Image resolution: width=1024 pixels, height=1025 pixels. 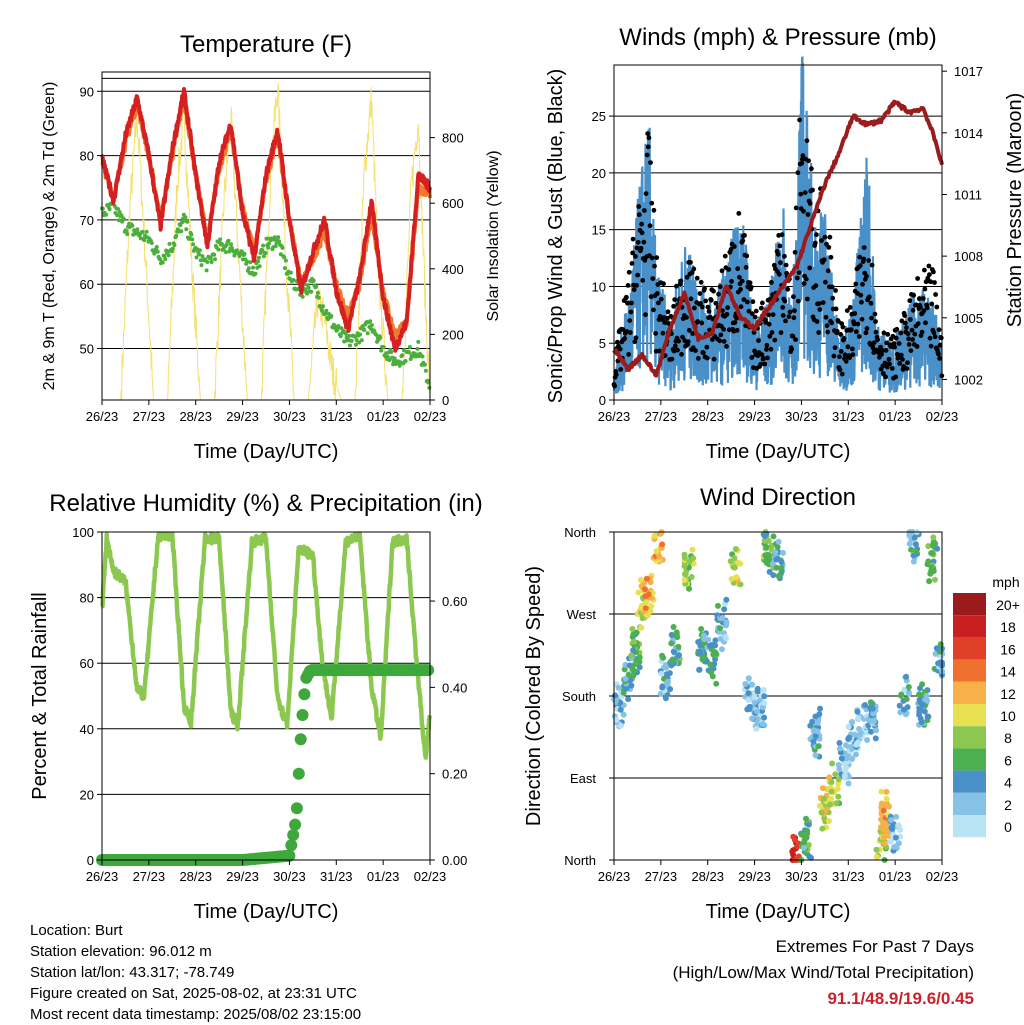 What do you see at coordinates (895, 876) in the screenshot?
I see `x-tick-label: 01/23` at bounding box center [895, 876].